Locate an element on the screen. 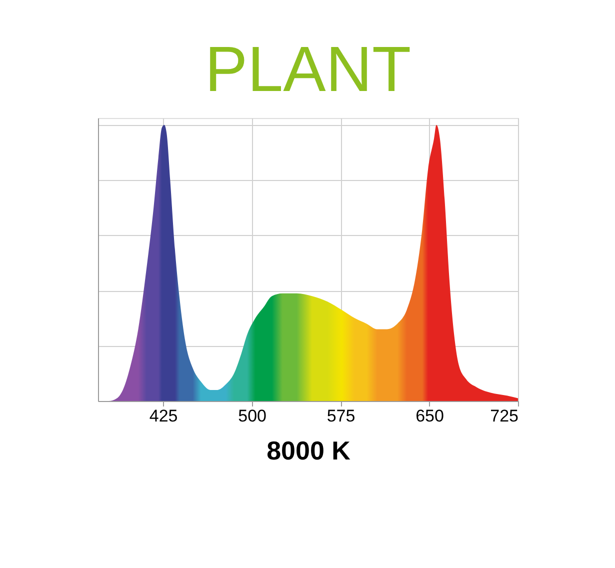 The image size is (615, 568). x-tick-label: 500 is located at coordinates (252, 416).